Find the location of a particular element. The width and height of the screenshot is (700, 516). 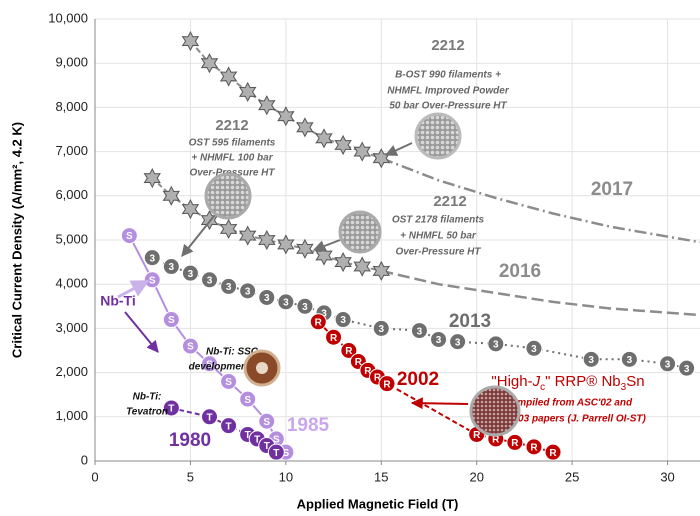

cross-section-icon is located at coordinates (495, 411).